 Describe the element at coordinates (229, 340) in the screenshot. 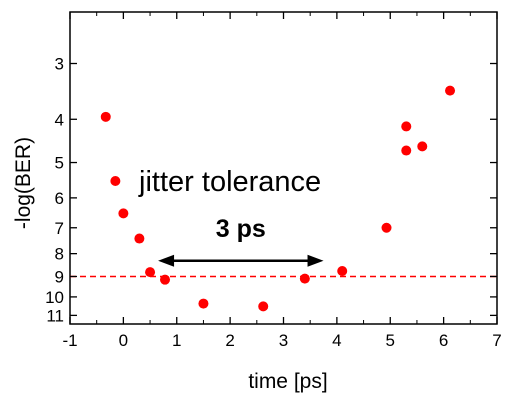

I see `x-tick-label: 2` at that location.